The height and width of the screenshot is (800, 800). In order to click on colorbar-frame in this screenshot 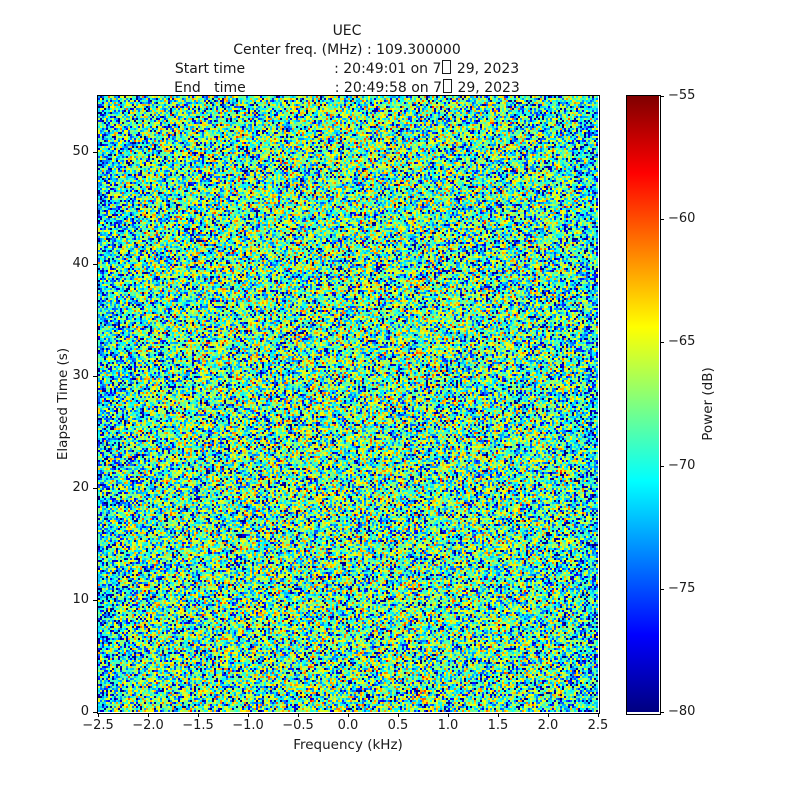, I will do `click(643, 405)`.